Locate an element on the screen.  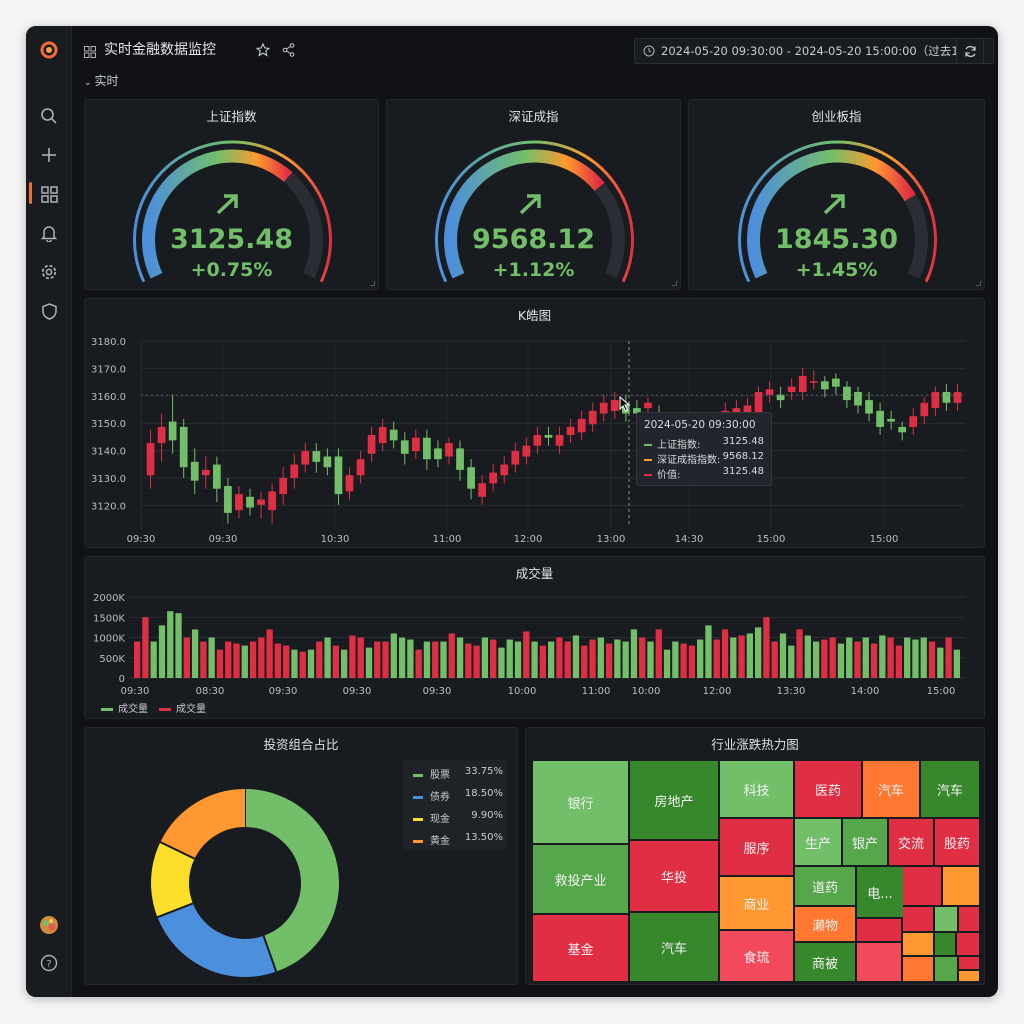
heatmap-cell: 科技 is located at coordinates (756, 789).